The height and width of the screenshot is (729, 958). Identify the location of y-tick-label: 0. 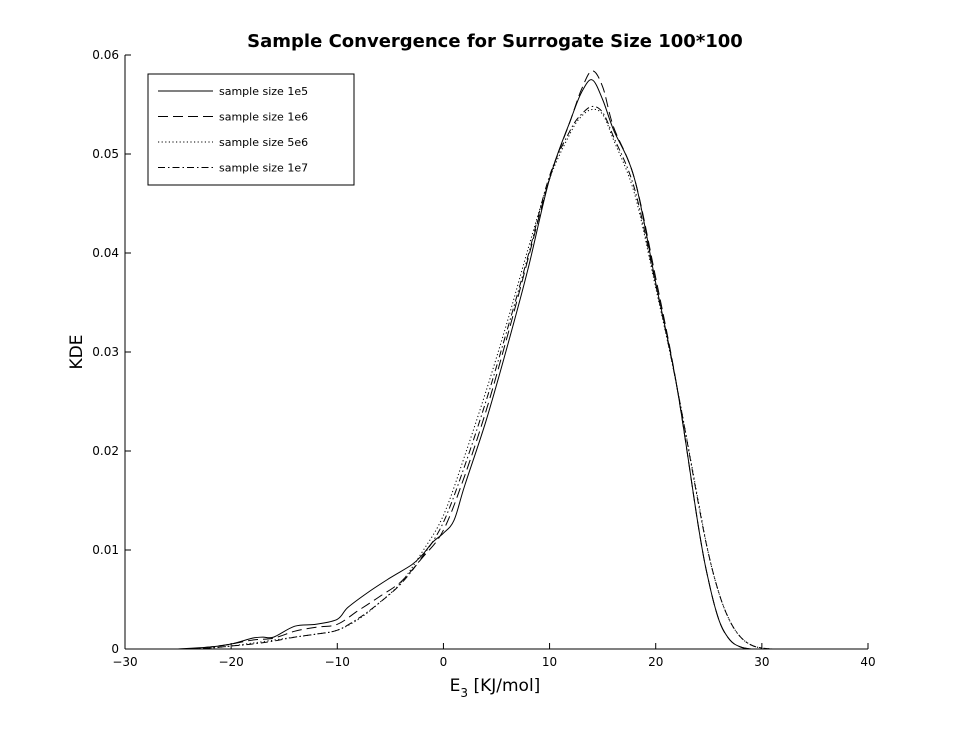
(115, 649).